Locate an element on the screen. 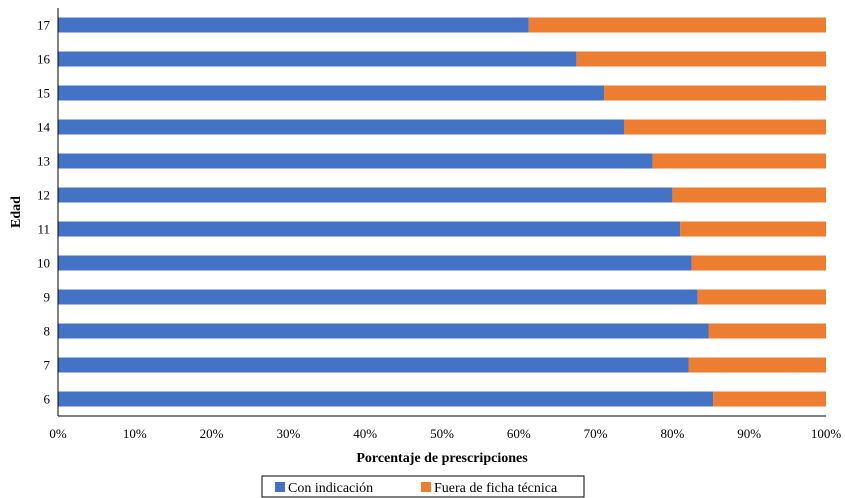 The height and width of the screenshot is (498, 845). legend-swatch-con-indicacion is located at coordinates (280, 487).